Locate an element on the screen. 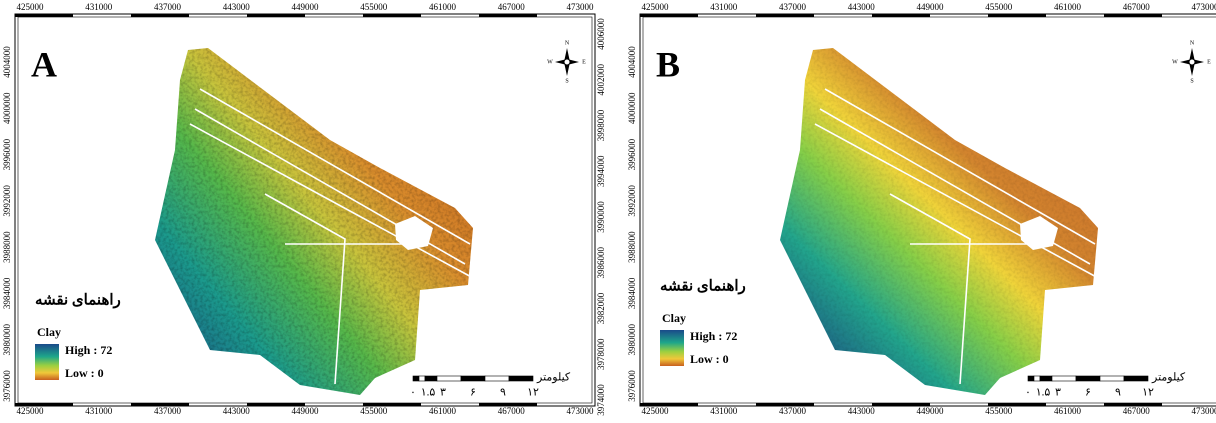 The image size is (1216, 423). legend-variable: Clay is located at coordinates (674, 318).